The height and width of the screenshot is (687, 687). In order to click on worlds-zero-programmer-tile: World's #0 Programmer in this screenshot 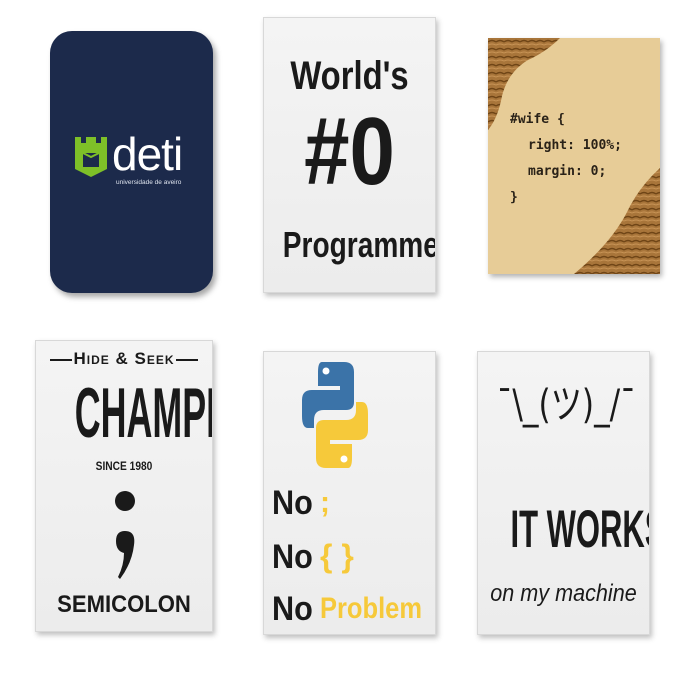, I will do `click(349, 155)`.